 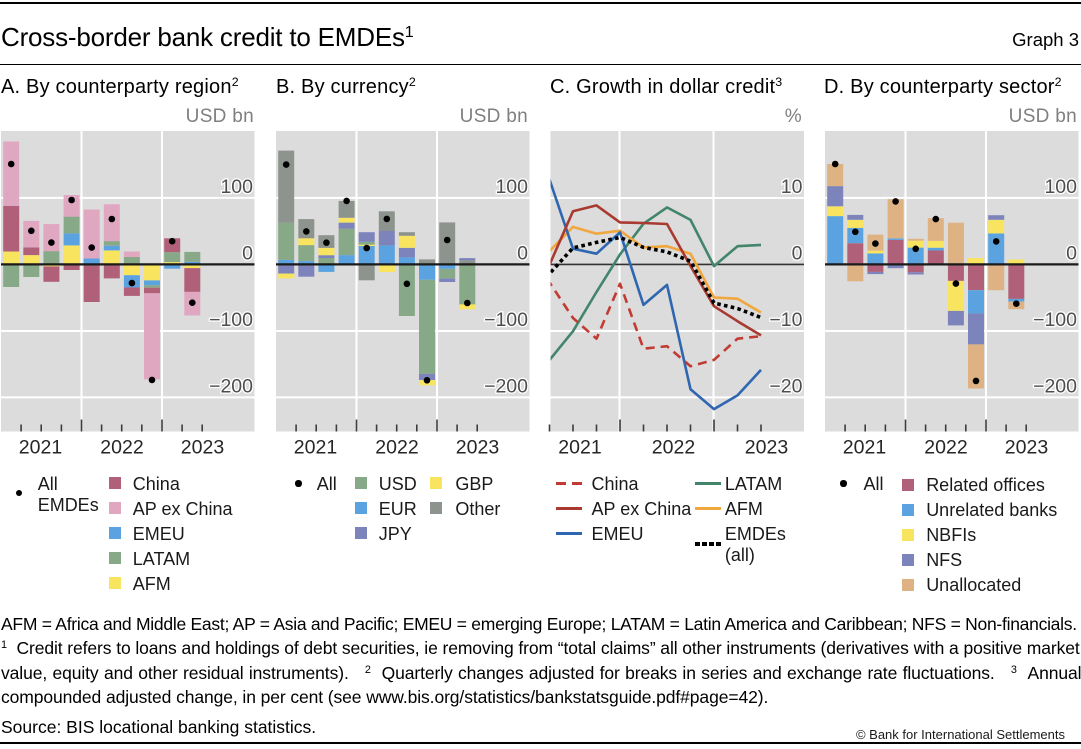 I want to click on svg-text: −10, so click(x=785, y=320).